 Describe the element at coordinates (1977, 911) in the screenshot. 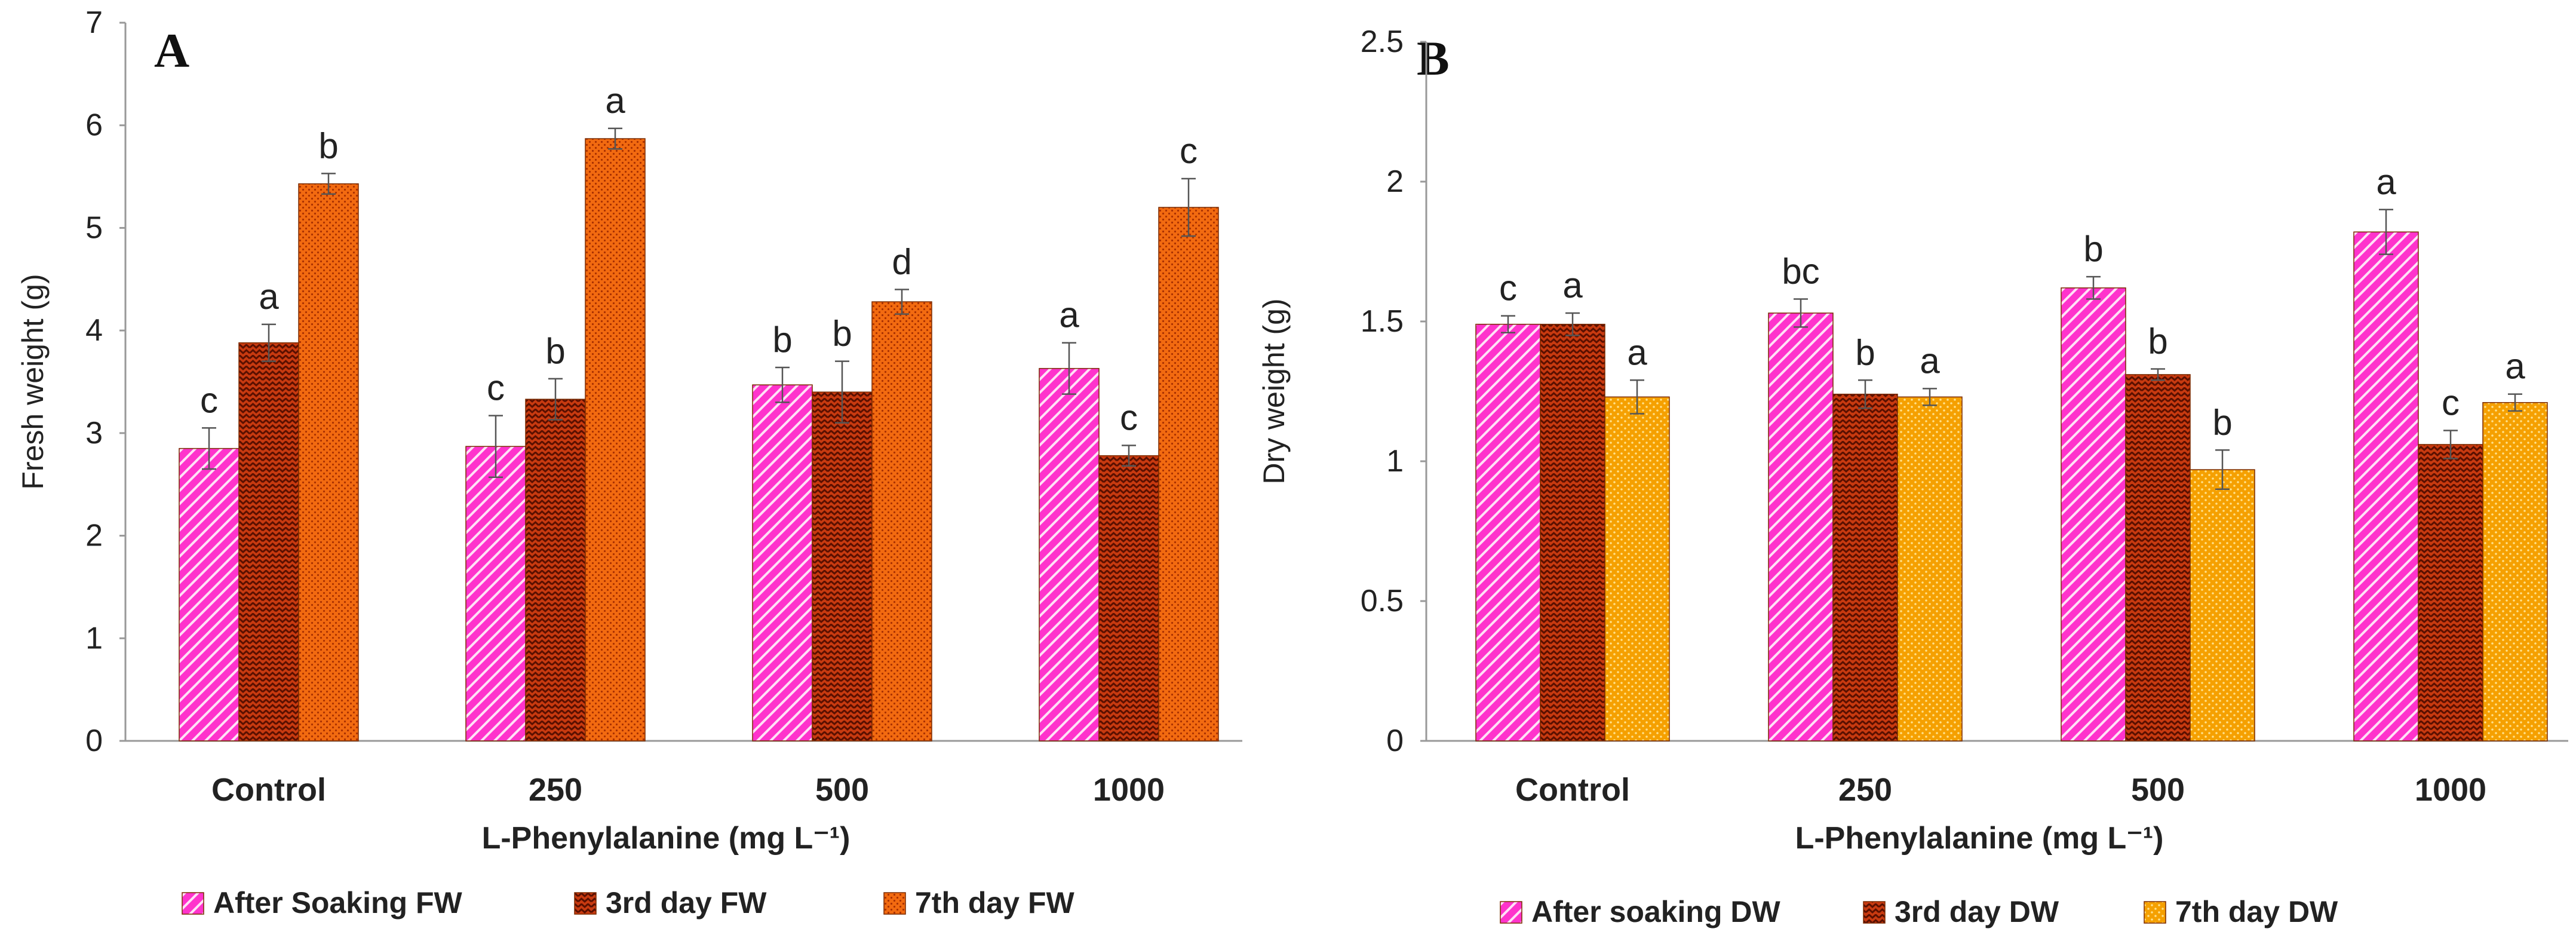

I see `legend-label: 3rd day DW` at that location.